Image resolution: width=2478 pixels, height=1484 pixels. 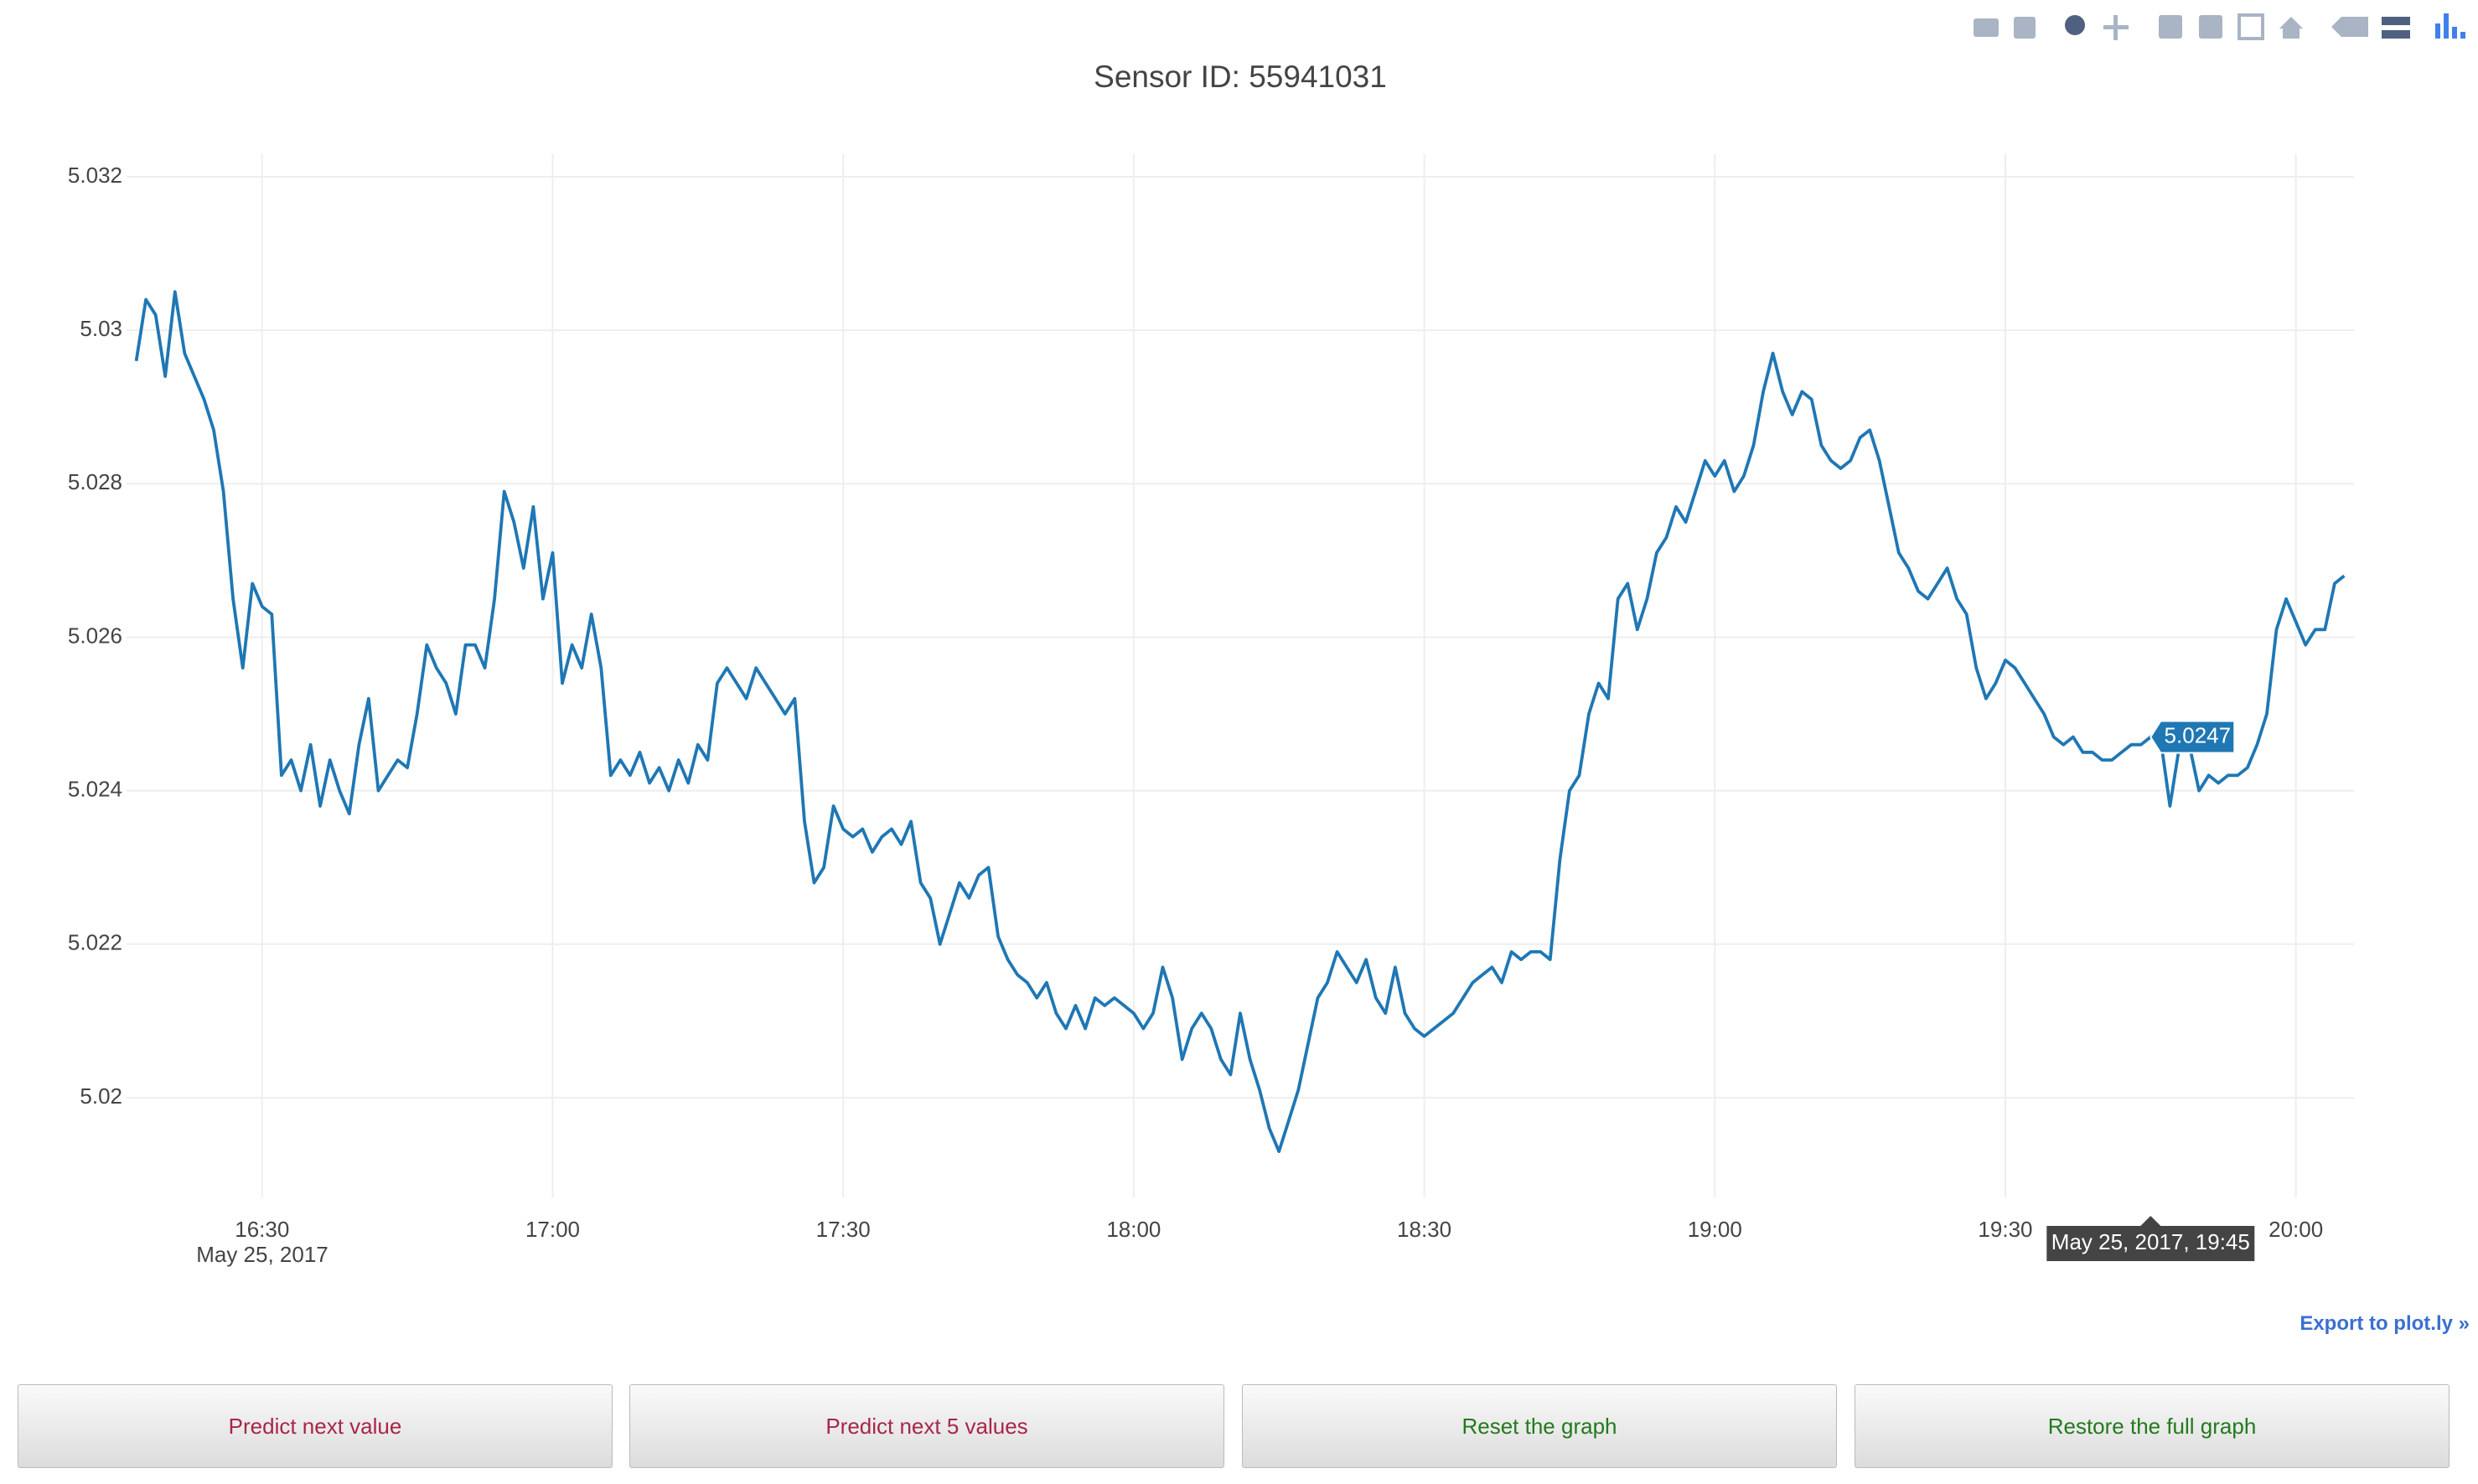 What do you see at coordinates (2295, 1230) in the screenshot?
I see `x-tick-label: 20:00` at bounding box center [2295, 1230].